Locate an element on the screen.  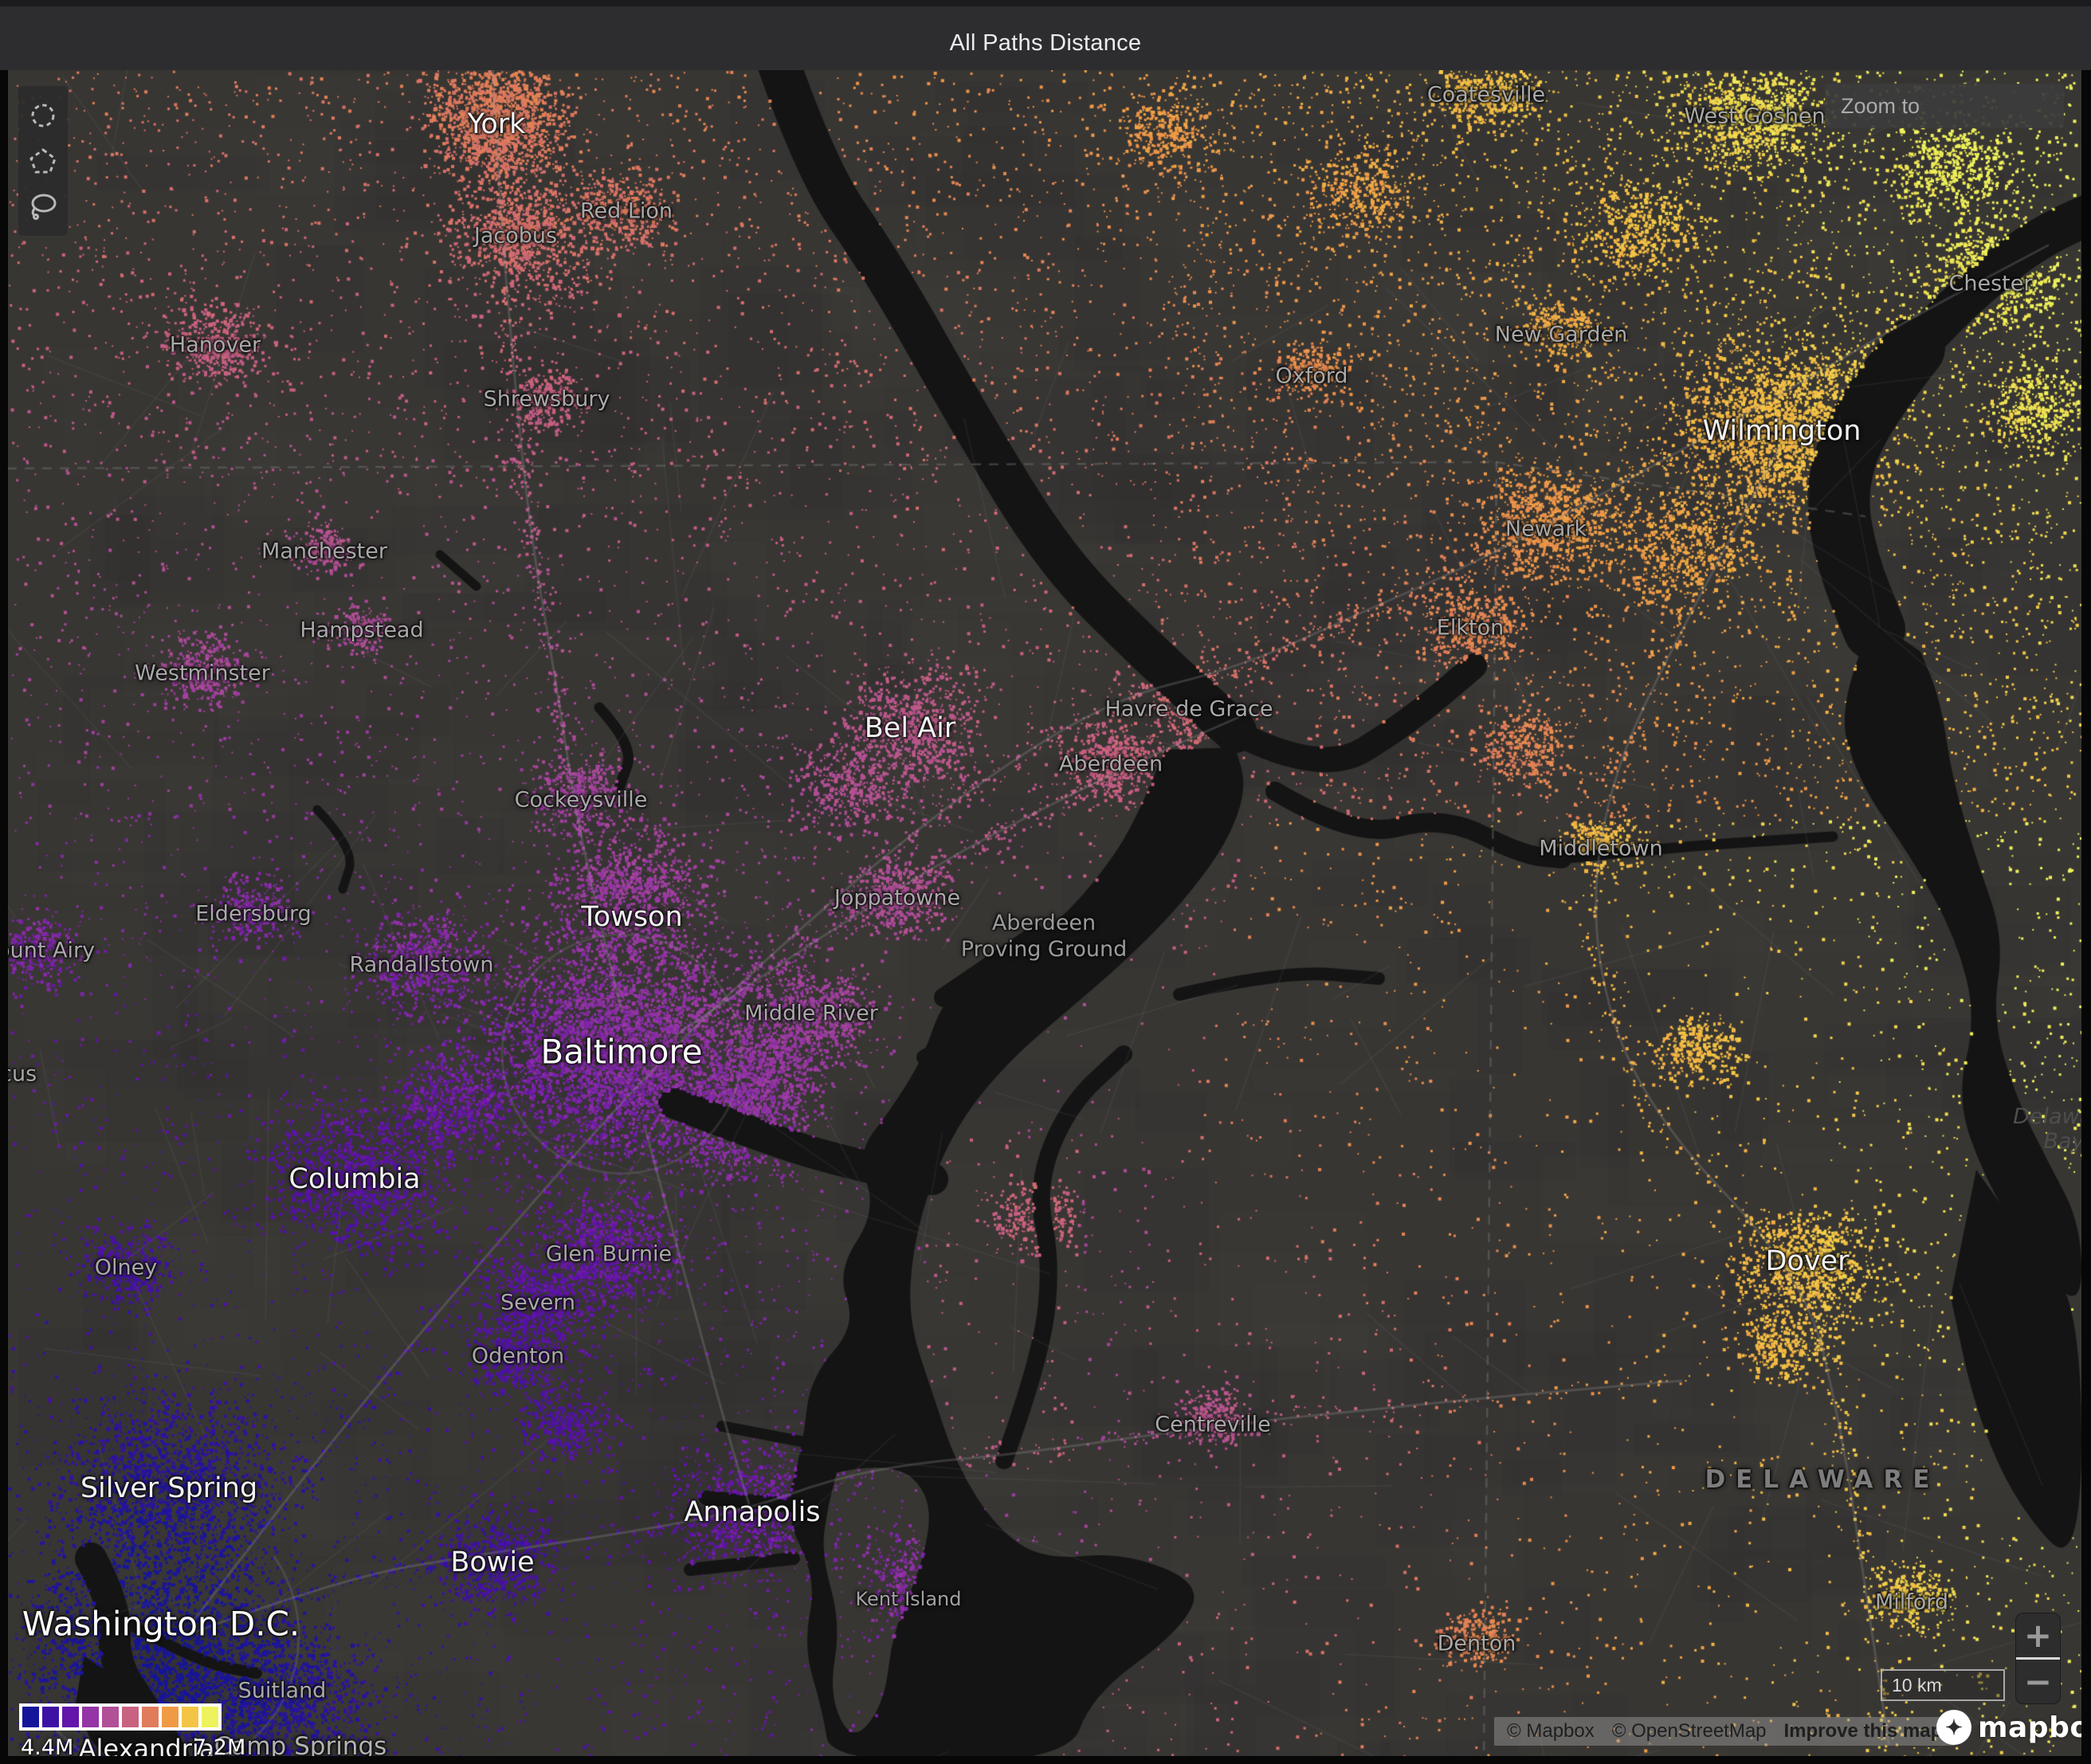
zoom-controls-divider is located at coordinates (2038, 1658).